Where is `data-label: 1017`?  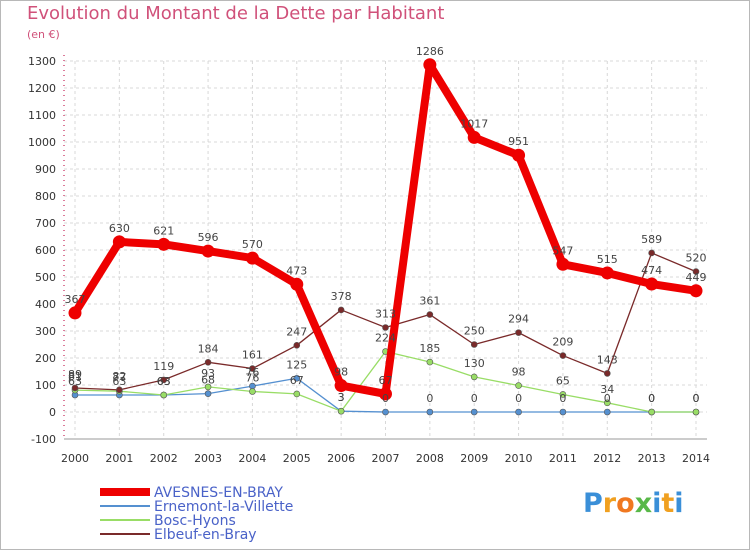 data-label: 1017 is located at coordinates (474, 123).